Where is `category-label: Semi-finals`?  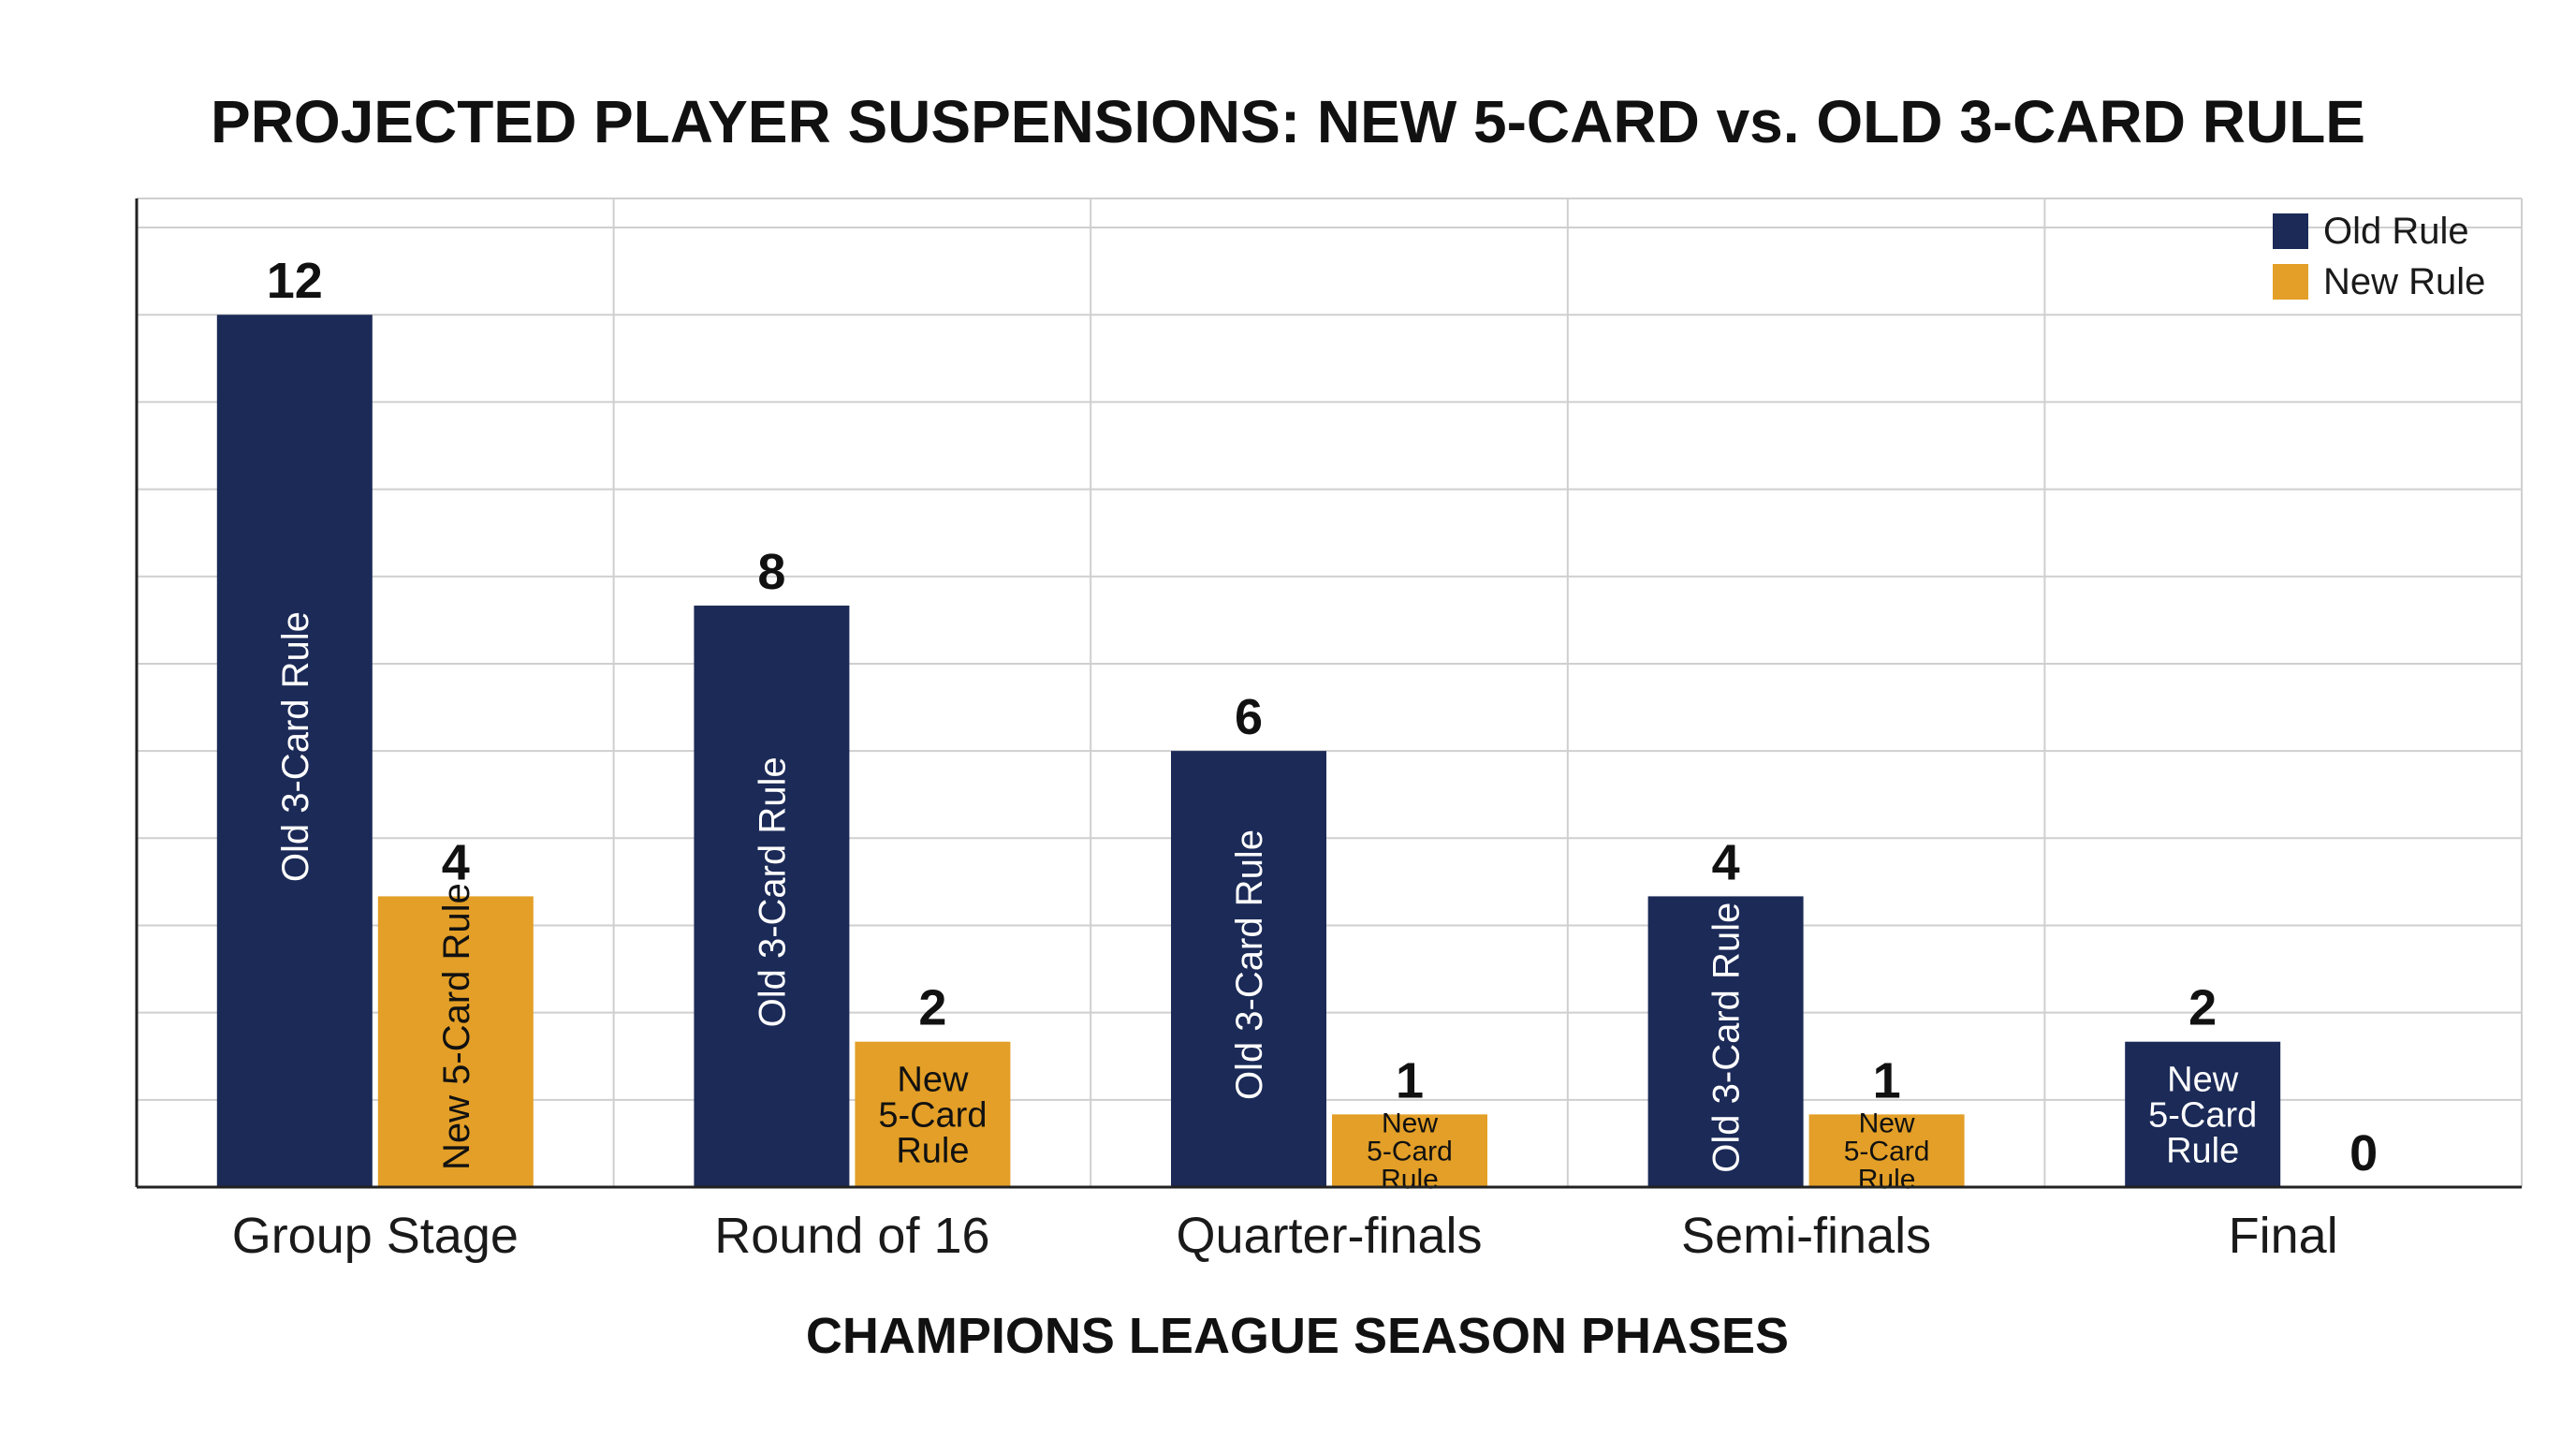
category-label: Semi-finals is located at coordinates (1806, 1236).